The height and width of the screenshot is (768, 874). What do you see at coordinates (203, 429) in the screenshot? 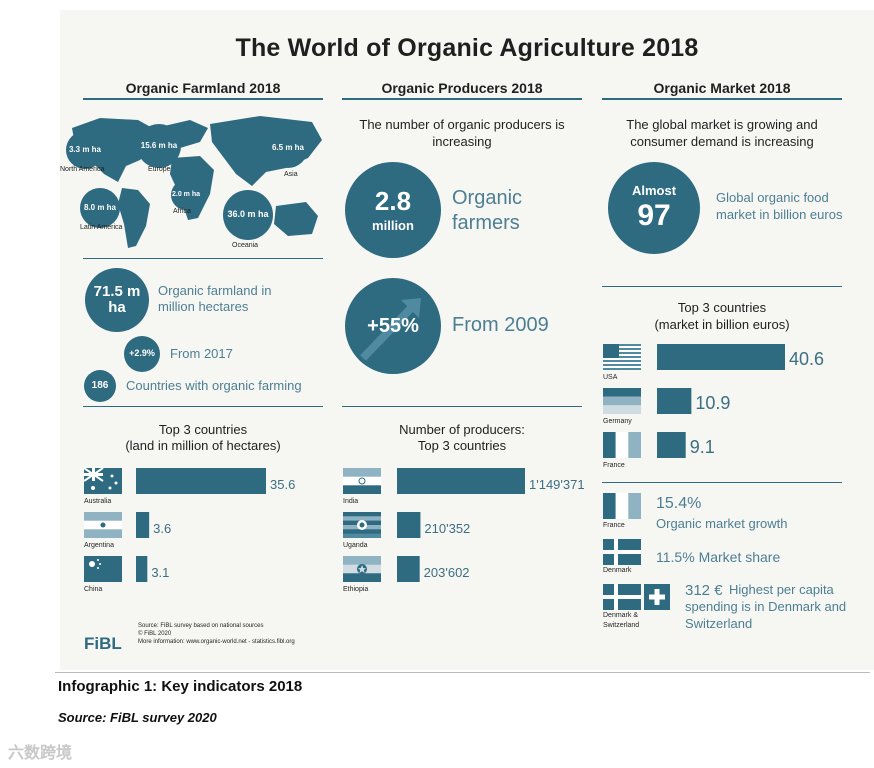
I see `farmland-top-heading-1: Top 3 countries` at bounding box center [203, 429].